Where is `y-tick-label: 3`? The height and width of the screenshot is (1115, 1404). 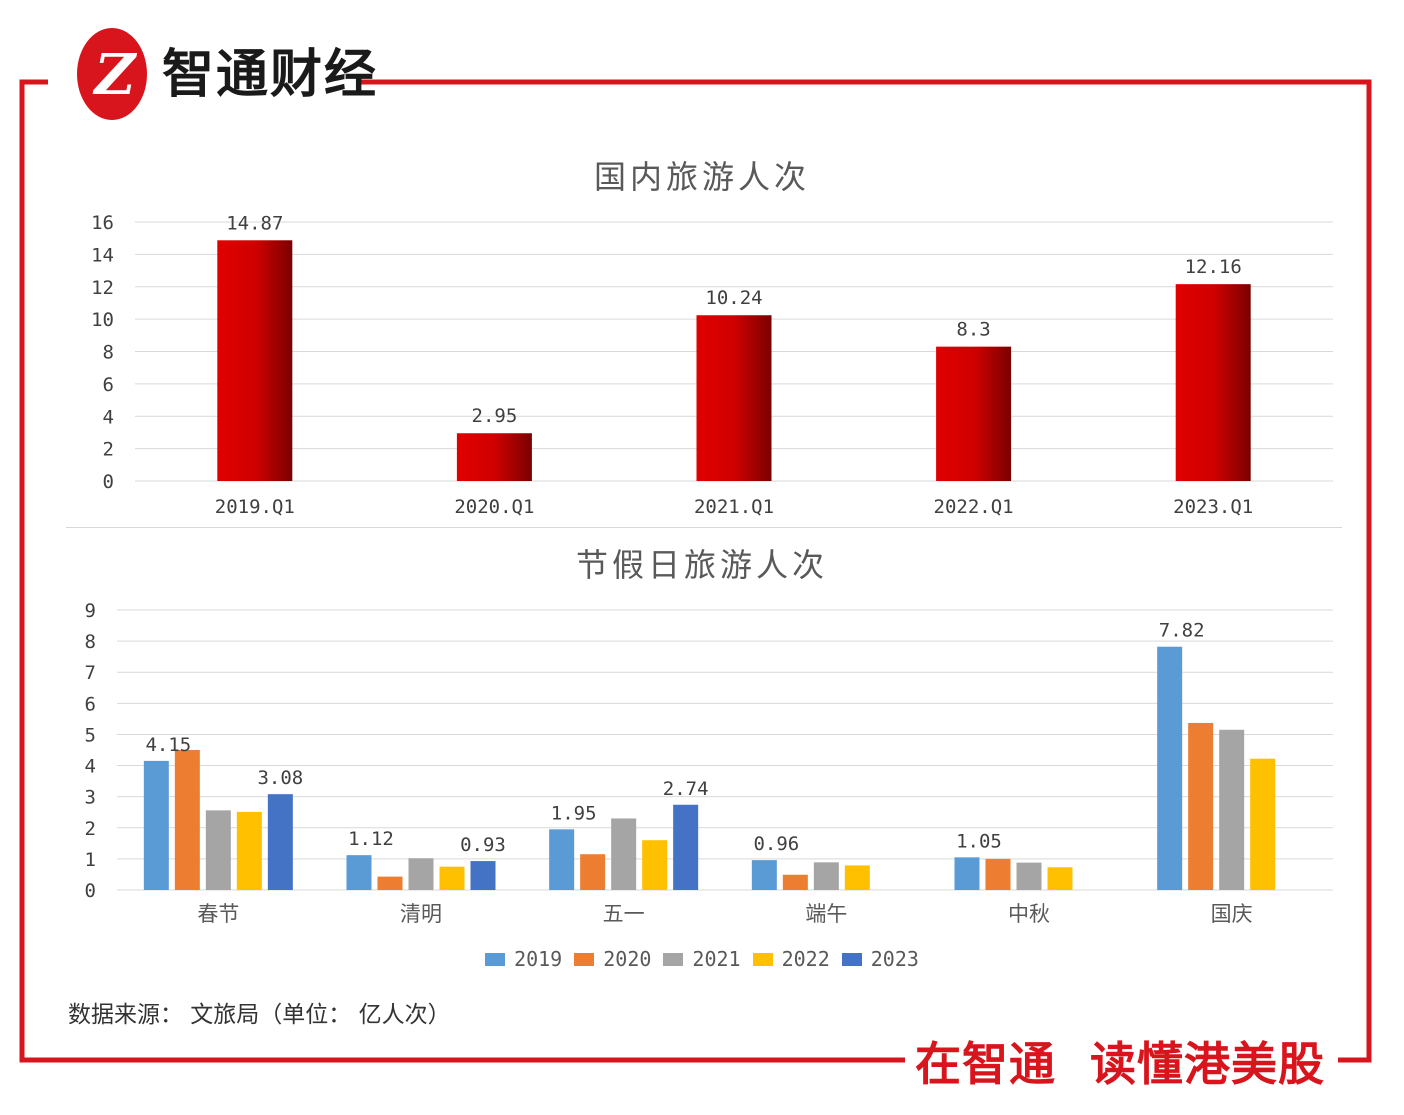
y-tick-label: 3 is located at coordinates (90, 798).